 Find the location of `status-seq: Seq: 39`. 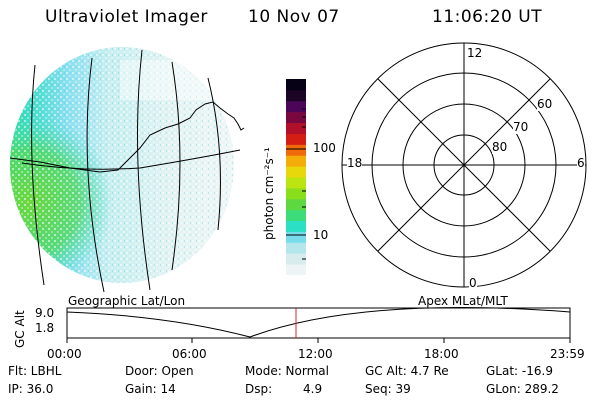

status-seq: Seq: 39 is located at coordinates (388, 389).